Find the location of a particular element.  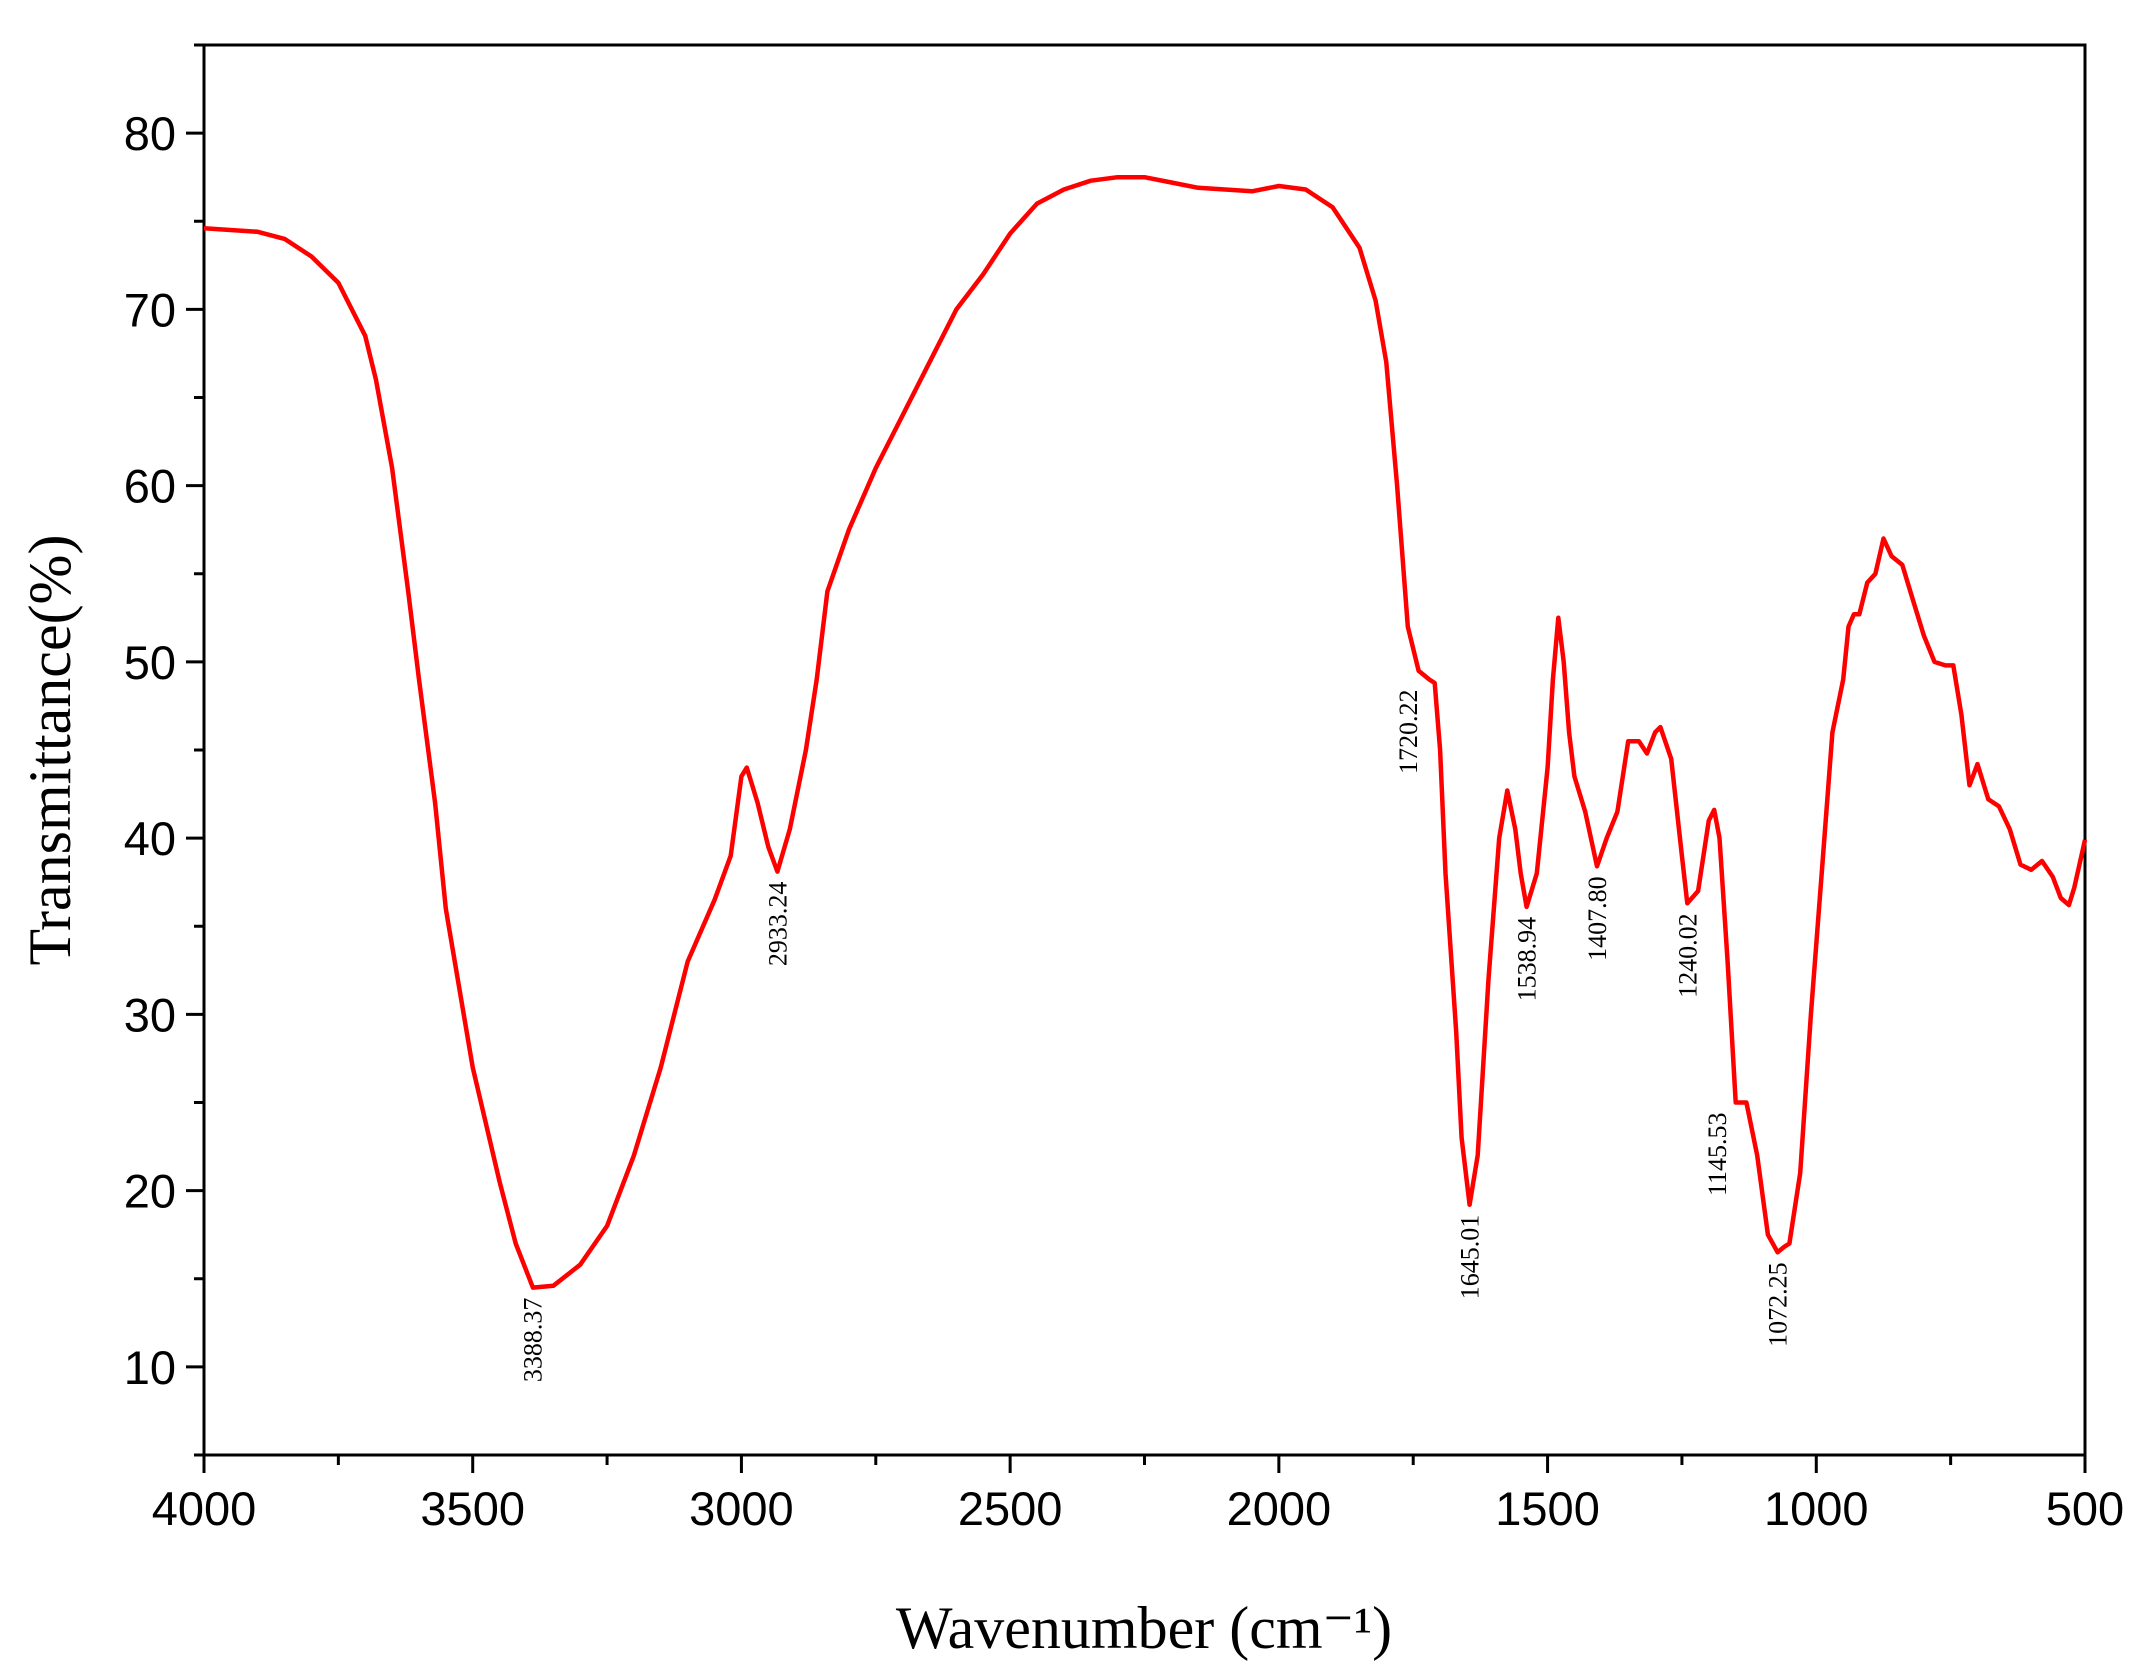

peak-label: 1407.80 is located at coordinates (1597, 918).